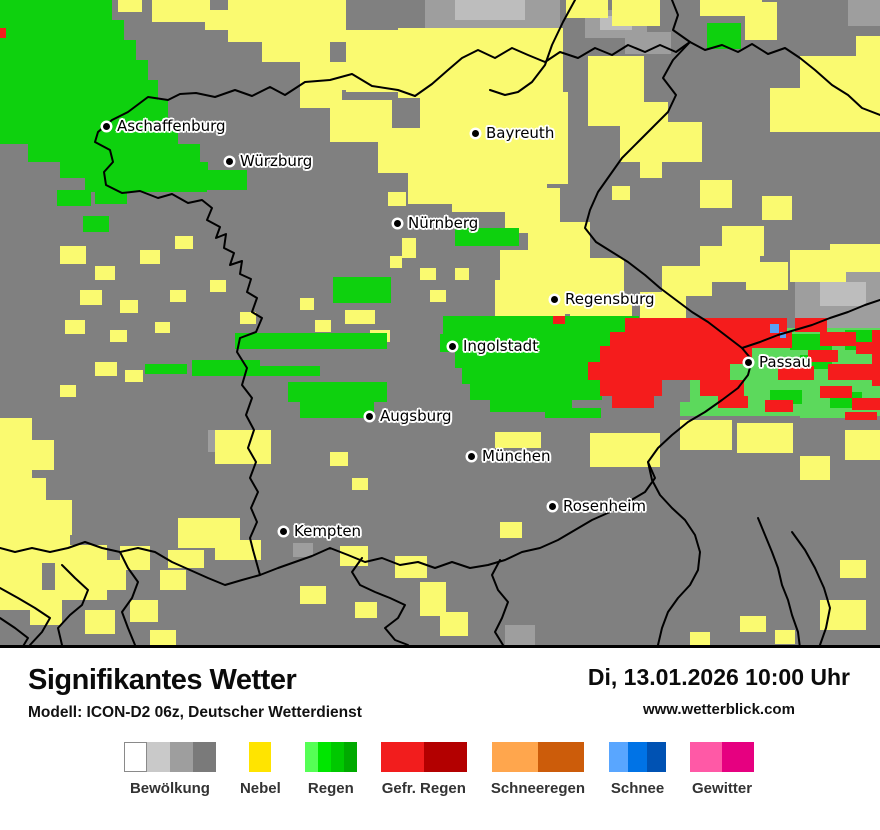 This screenshot has width=880, height=830. I want to click on border-salzburg-loop, so click(674, 553).